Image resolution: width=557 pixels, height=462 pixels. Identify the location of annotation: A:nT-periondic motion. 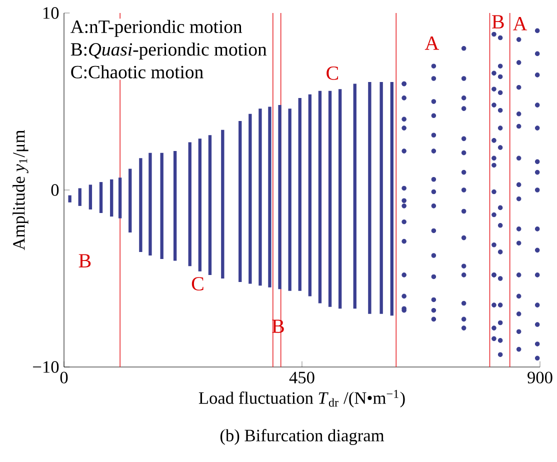
(156, 28).